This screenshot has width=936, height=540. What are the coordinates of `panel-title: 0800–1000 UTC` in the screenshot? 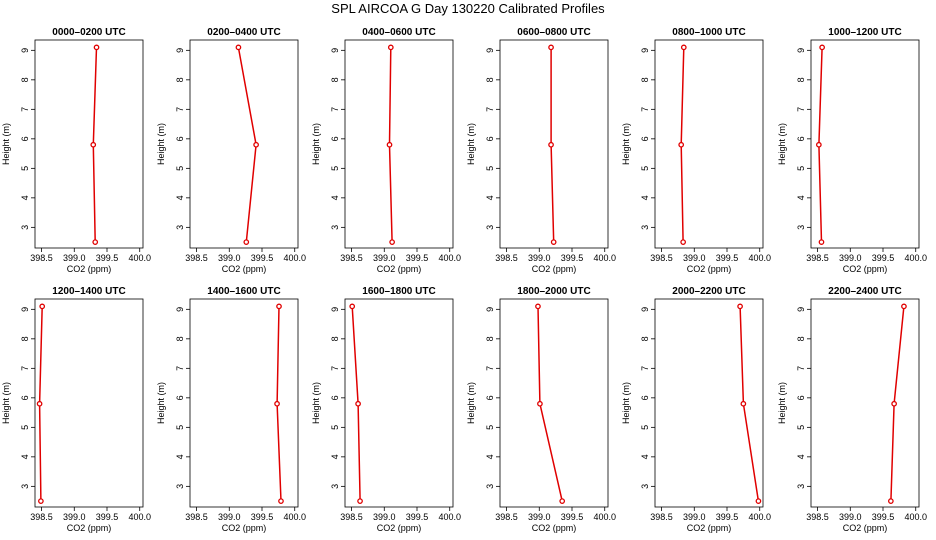 It's located at (708, 32).